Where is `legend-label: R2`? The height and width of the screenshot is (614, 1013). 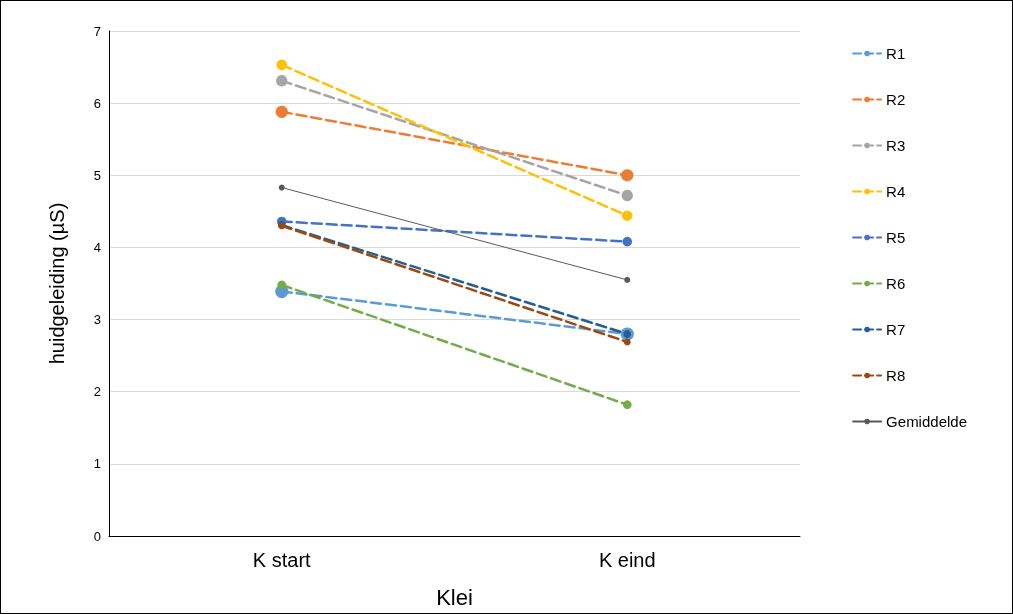 legend-label: R2 is located at coordinates (896, 99).